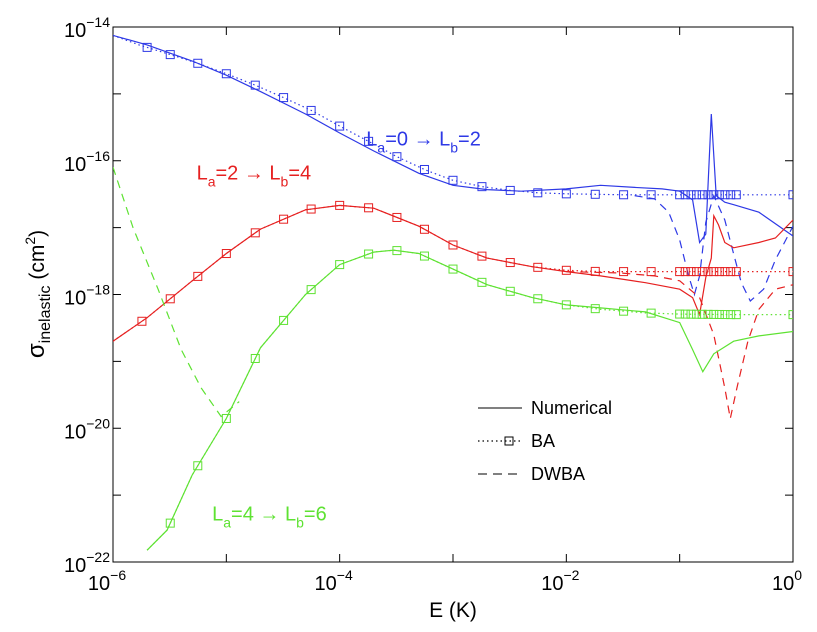 This screenshot has height=632, width=817. I want to click on y-tick-label: 10−20, so click(87, 429).